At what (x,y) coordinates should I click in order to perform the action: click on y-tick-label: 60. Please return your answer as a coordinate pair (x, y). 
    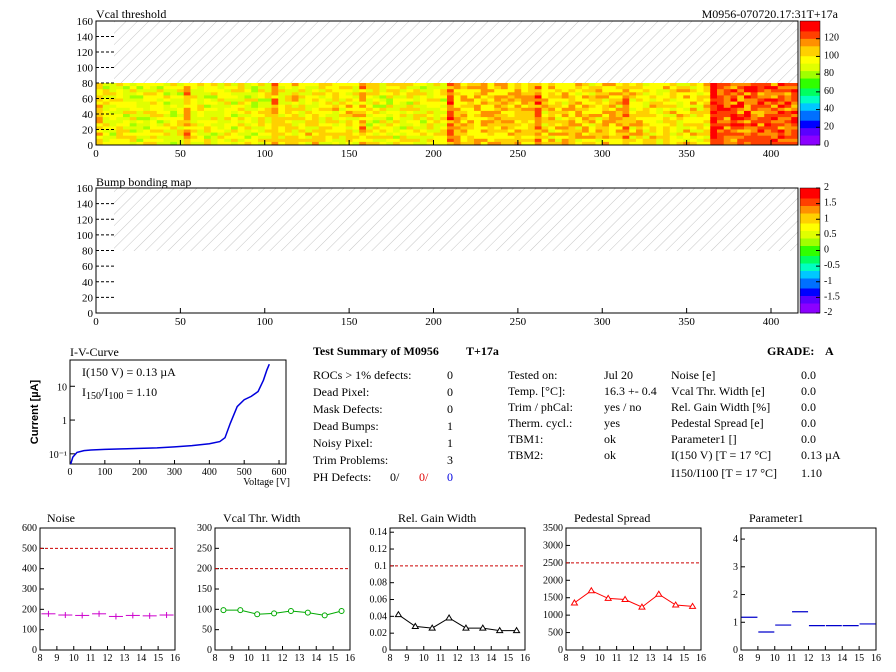
    Looking at the image, I should click on (88, 267).